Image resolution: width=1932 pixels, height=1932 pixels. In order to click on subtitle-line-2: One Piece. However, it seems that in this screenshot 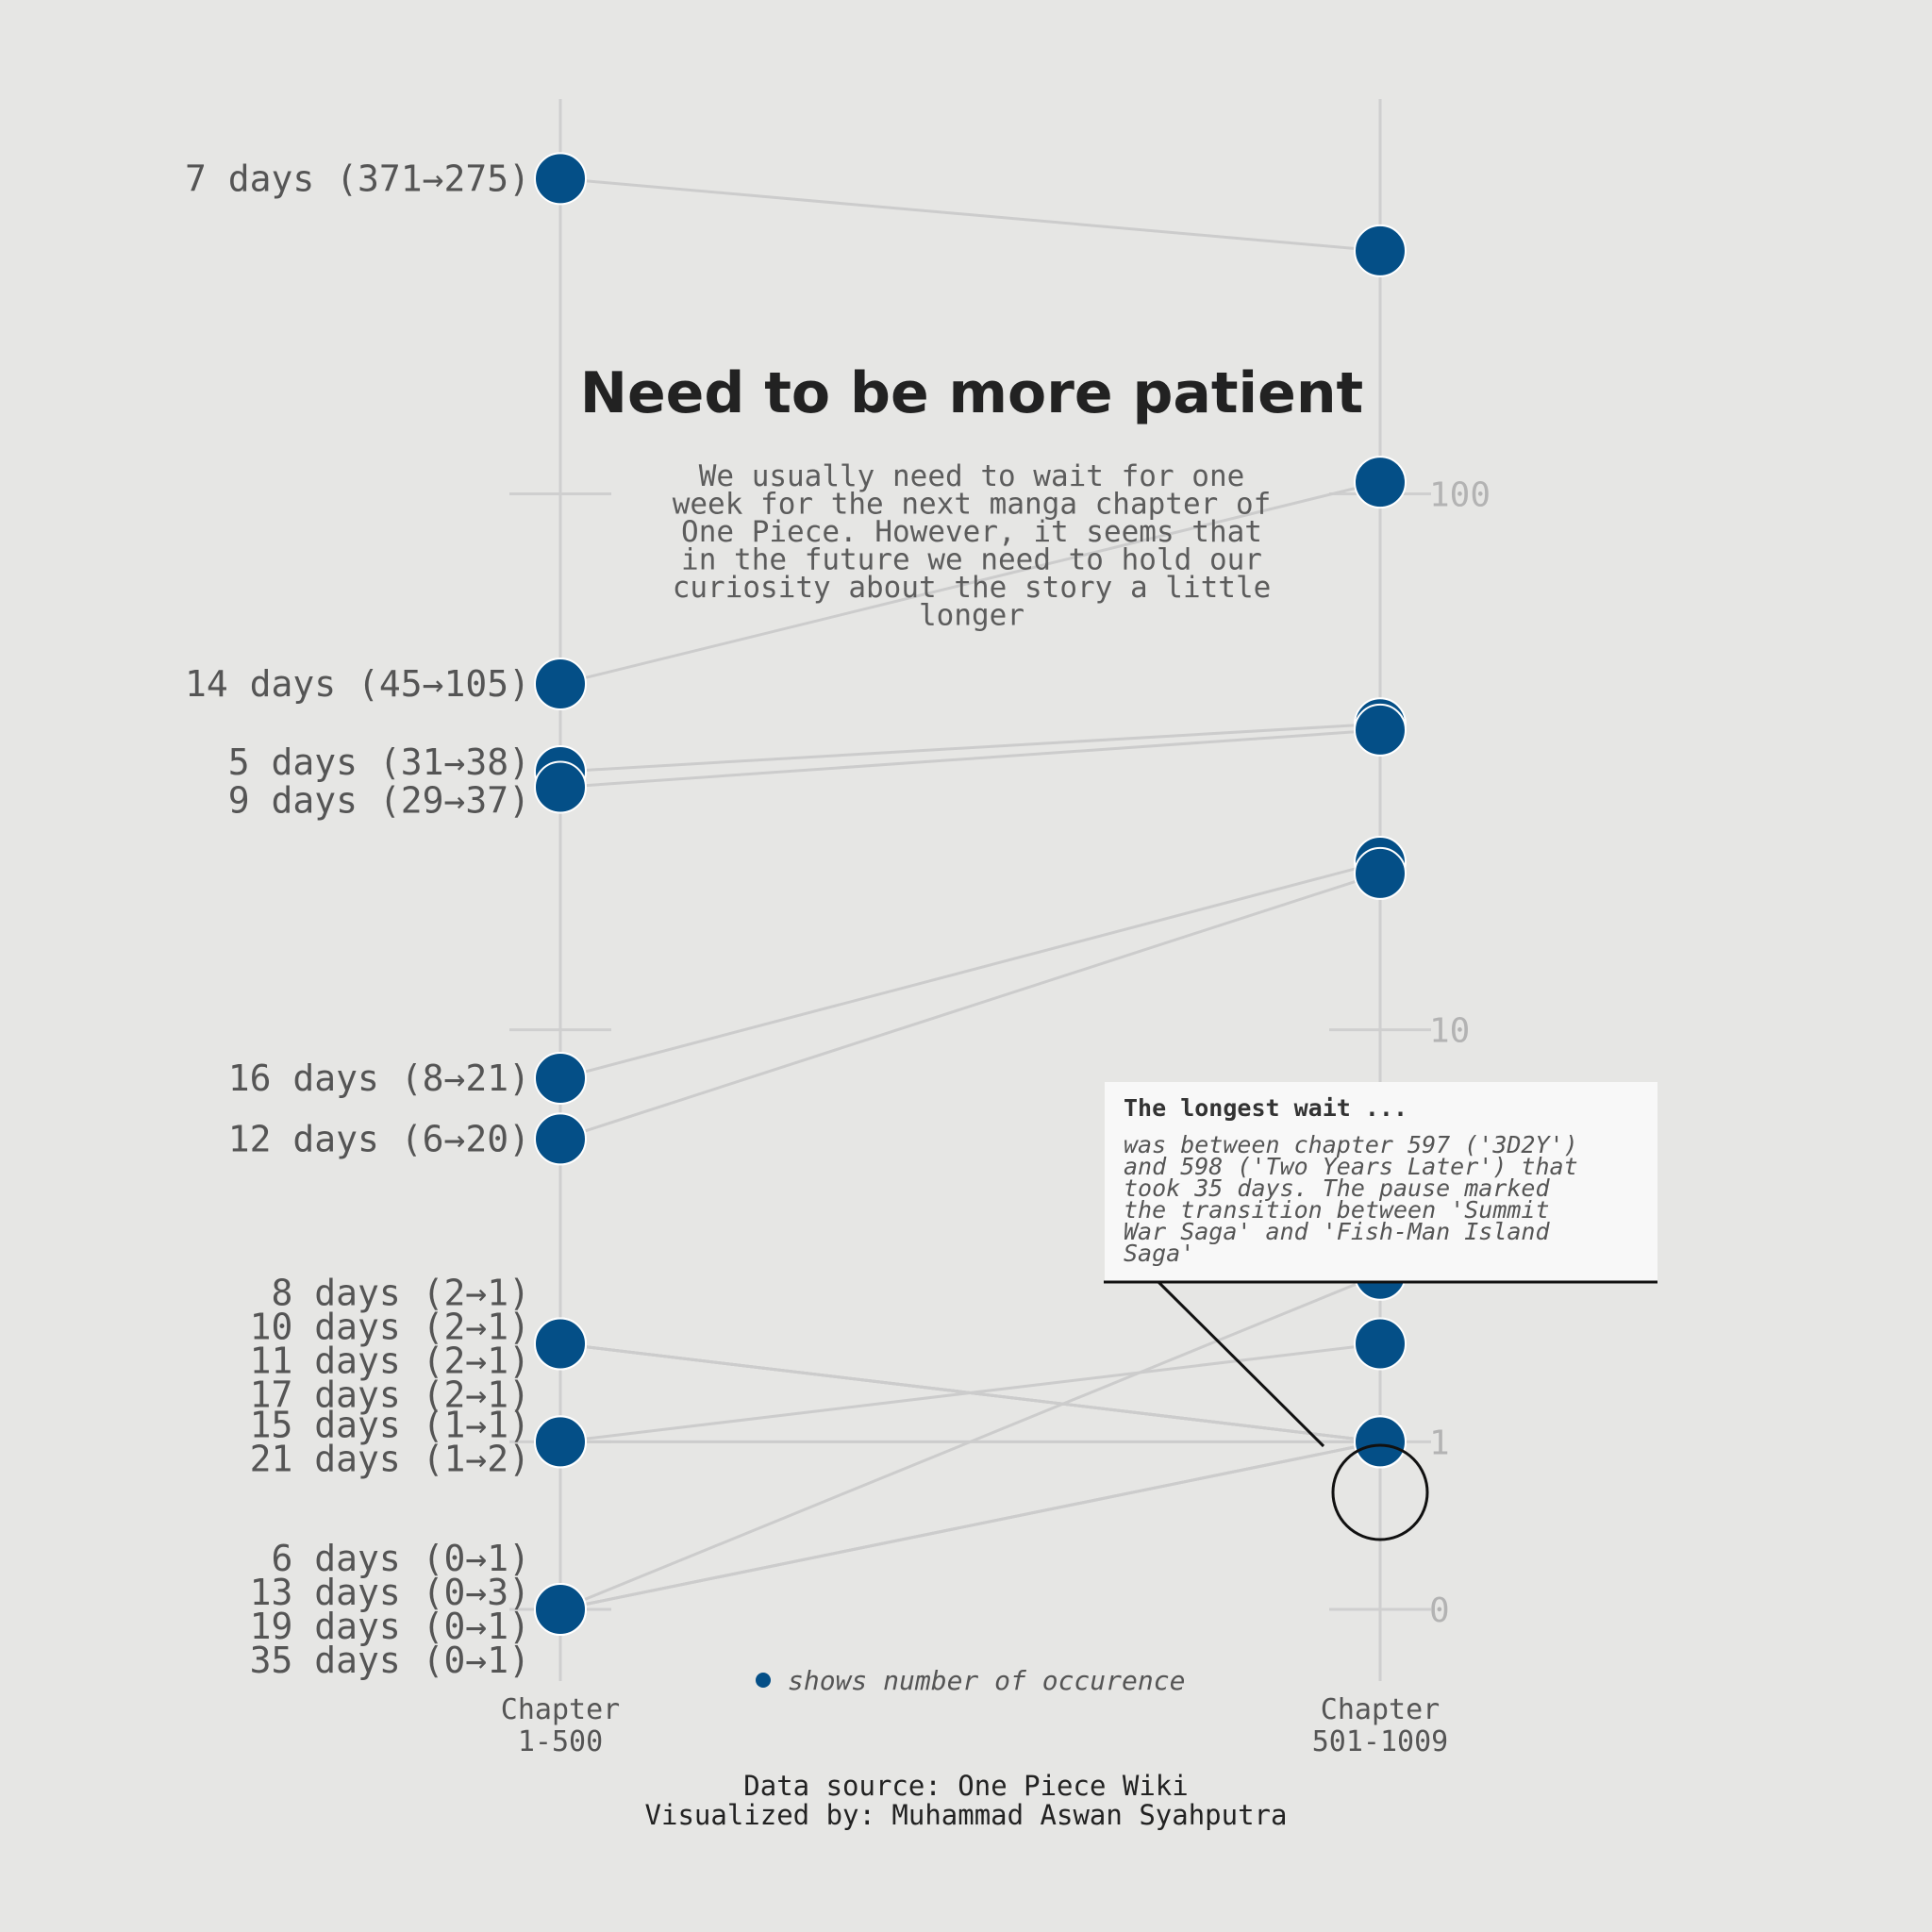, I will do `click(971, 532)`.